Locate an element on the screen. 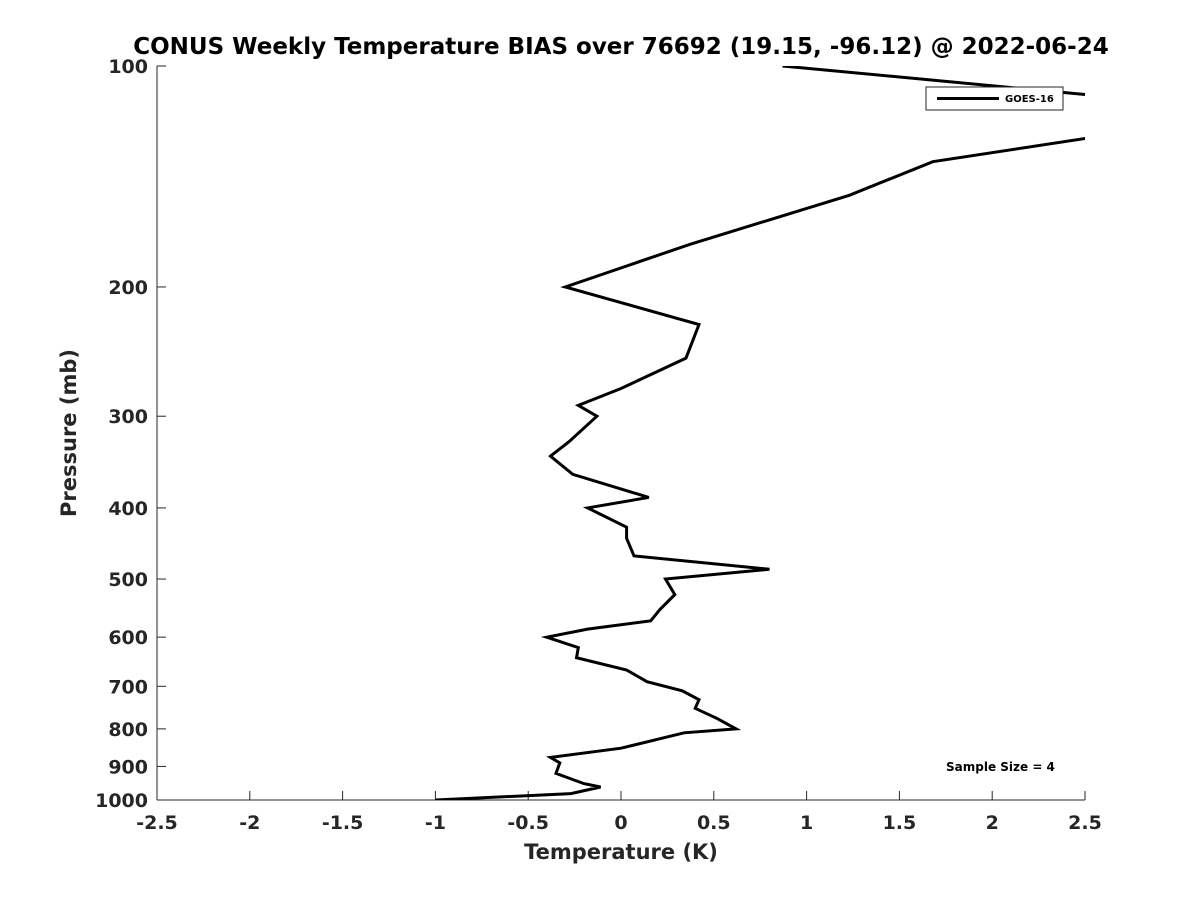  x-tick-label: -2 is located at coordinates (249, 823).